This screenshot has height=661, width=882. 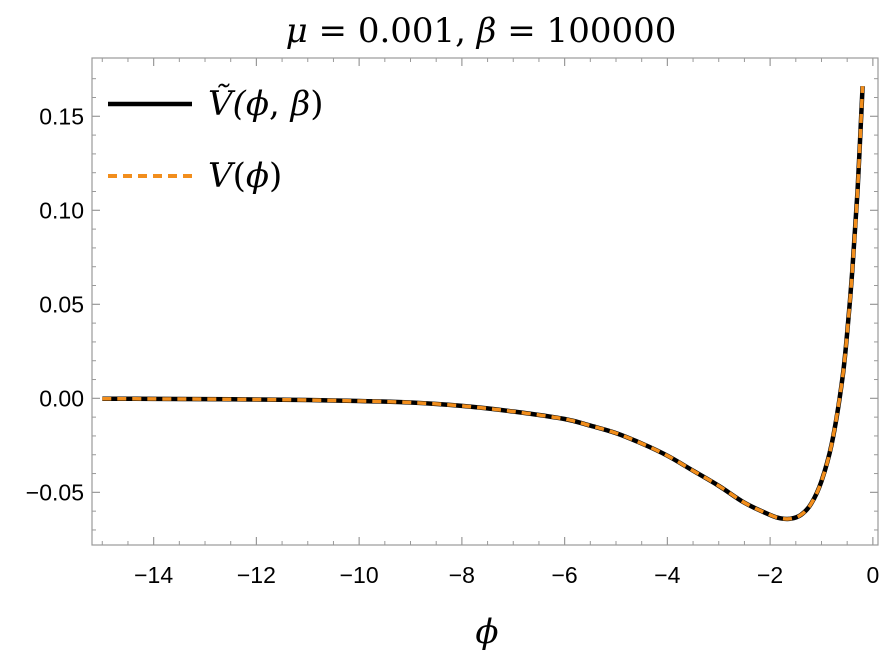 I want to click on y-tick-label: 0.00, so click(x=61, y=398).